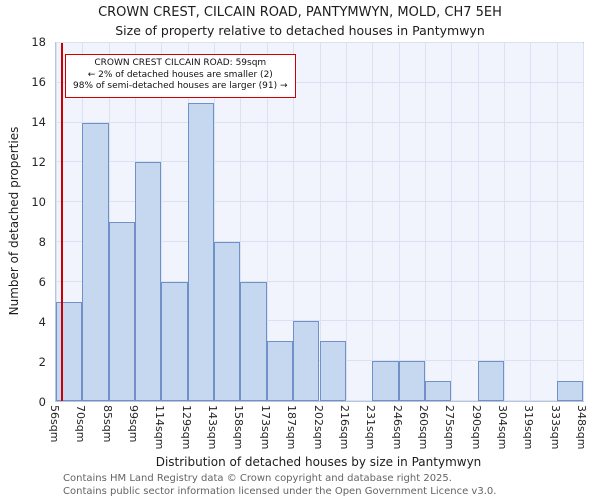 The image size is (600, 500). What do you see at coordinates (292, 427) in the screenshot?
I see `x-tick-label: 187sqm` at bounding box center [292, 427].